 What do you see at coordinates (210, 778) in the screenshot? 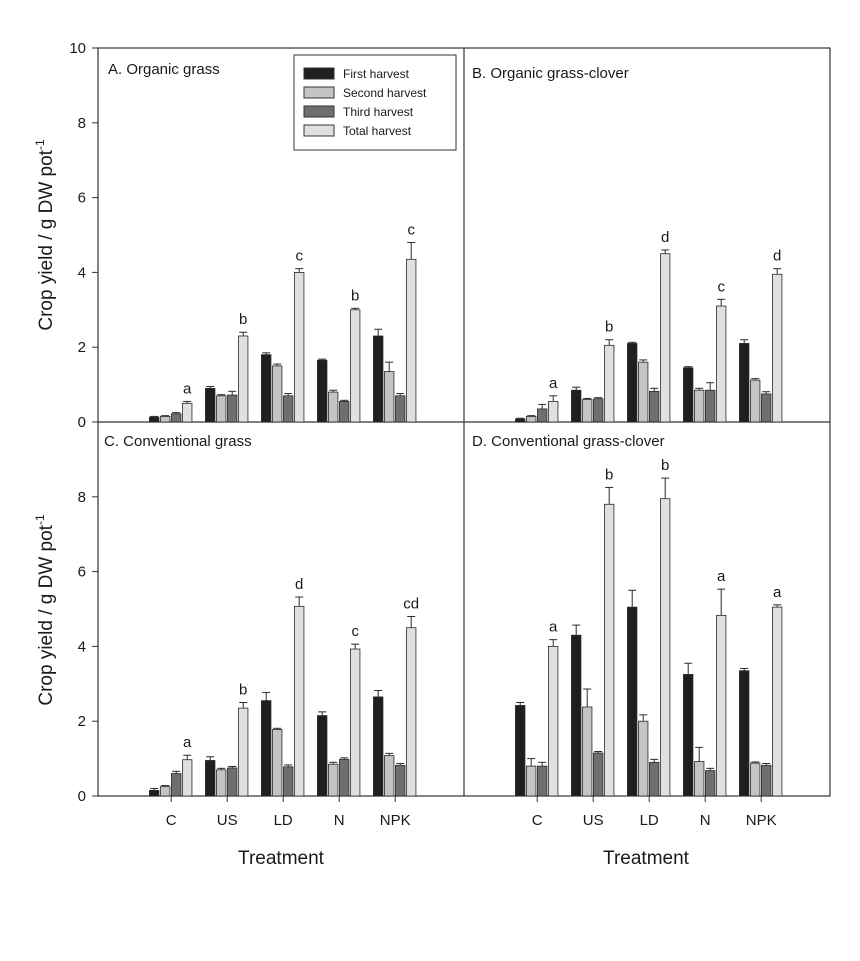
I see `bar-panel-c-first-us` at bounding box center [210, 778].